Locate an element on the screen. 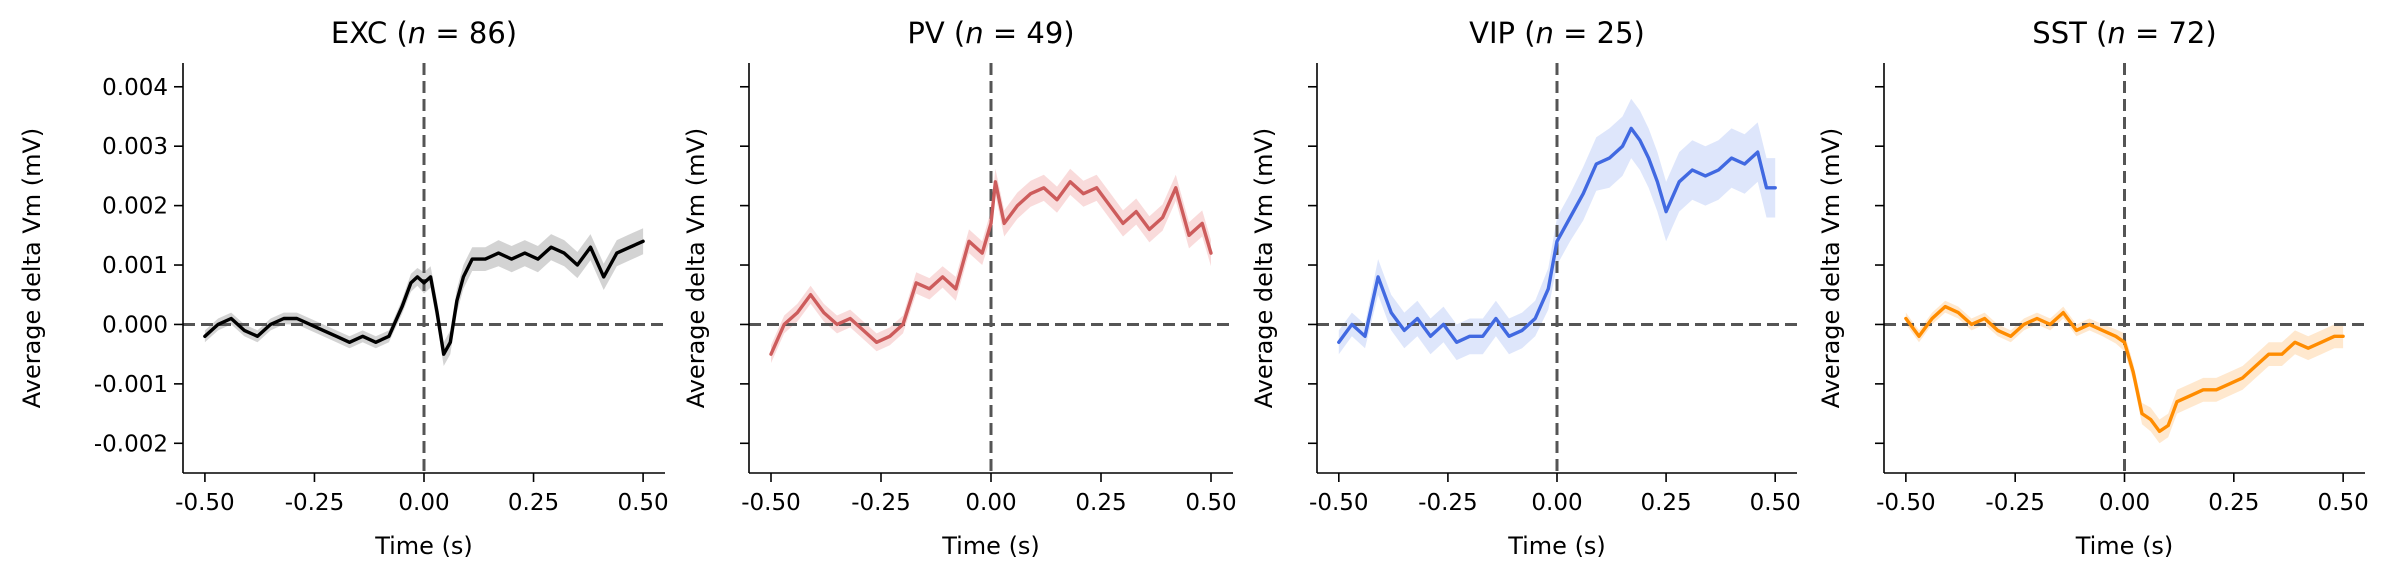 Image resolution: width=2385 pixels, height=580 pixels. y-tick-label: 0.003 is located at coordinates (135, 147).